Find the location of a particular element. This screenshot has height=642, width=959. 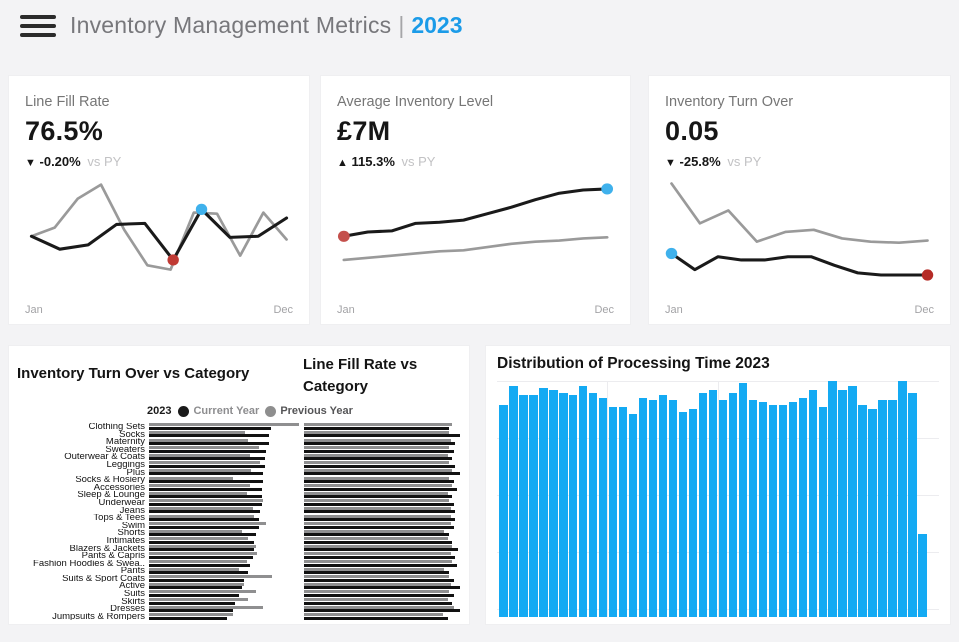

current-year-line is located at coordinates (475, 212).